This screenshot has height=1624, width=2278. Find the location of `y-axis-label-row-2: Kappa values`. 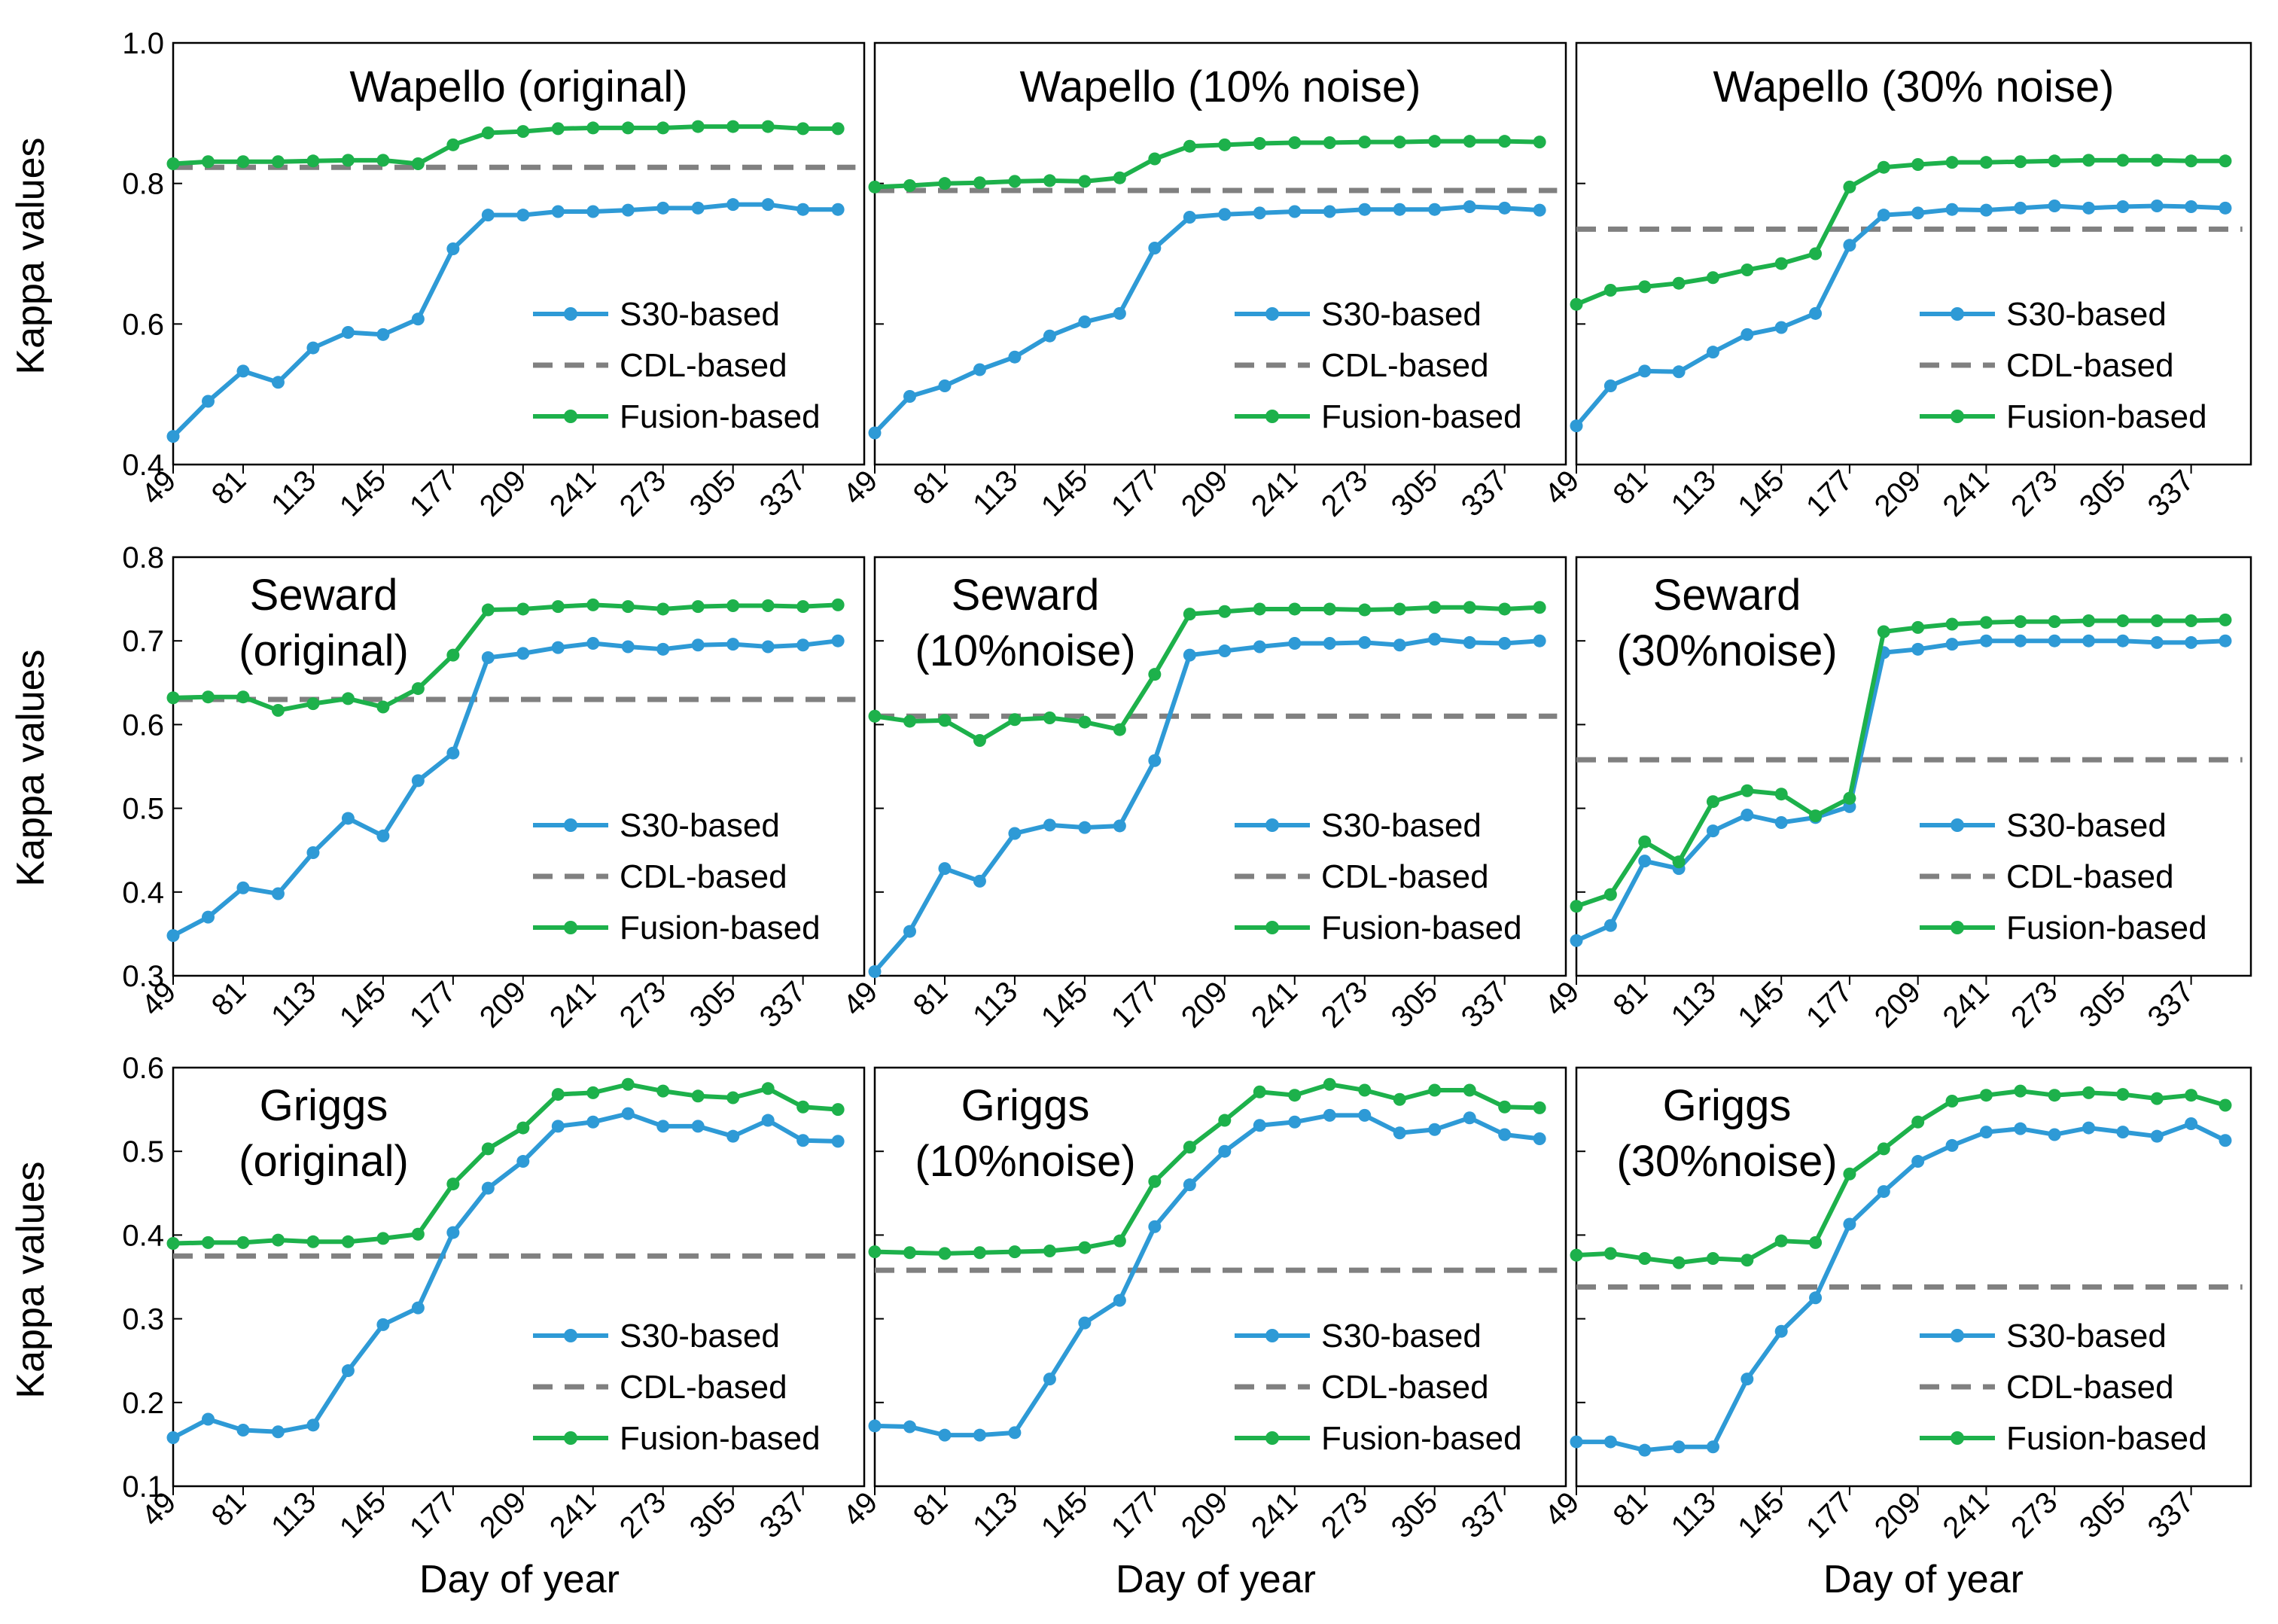

y-axis-label-row-2: Kappa values is located at coordinates (31, 767).